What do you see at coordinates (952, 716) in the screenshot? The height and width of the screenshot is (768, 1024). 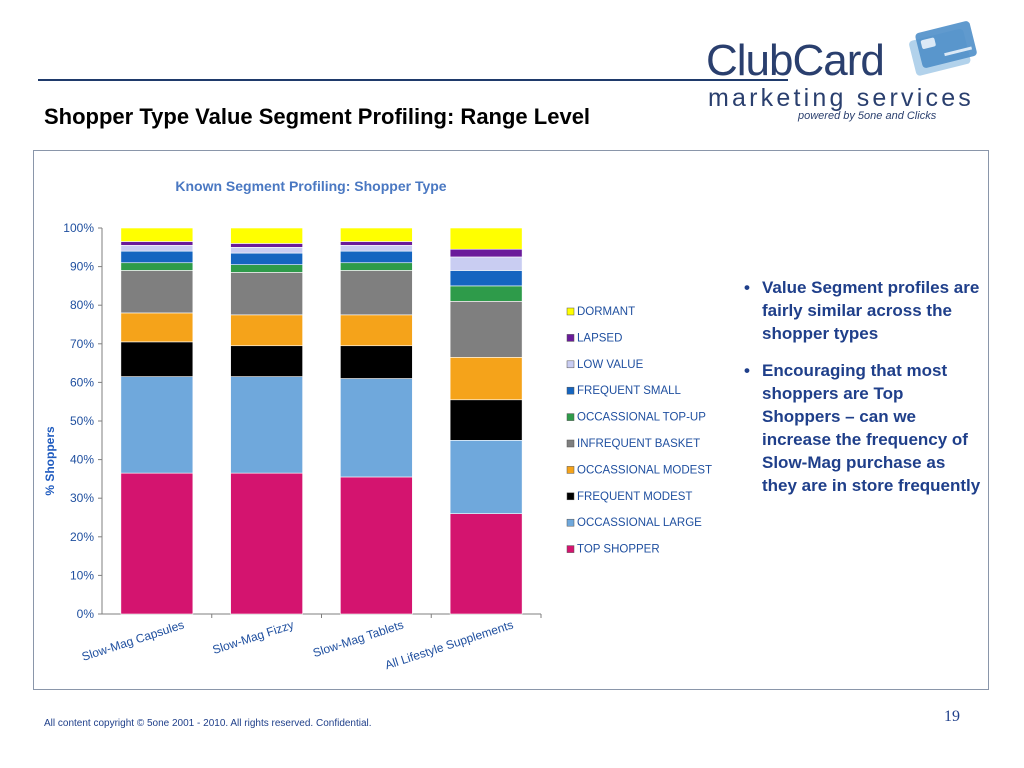 I see `page-number: 19` at bounding box center [952, 716].